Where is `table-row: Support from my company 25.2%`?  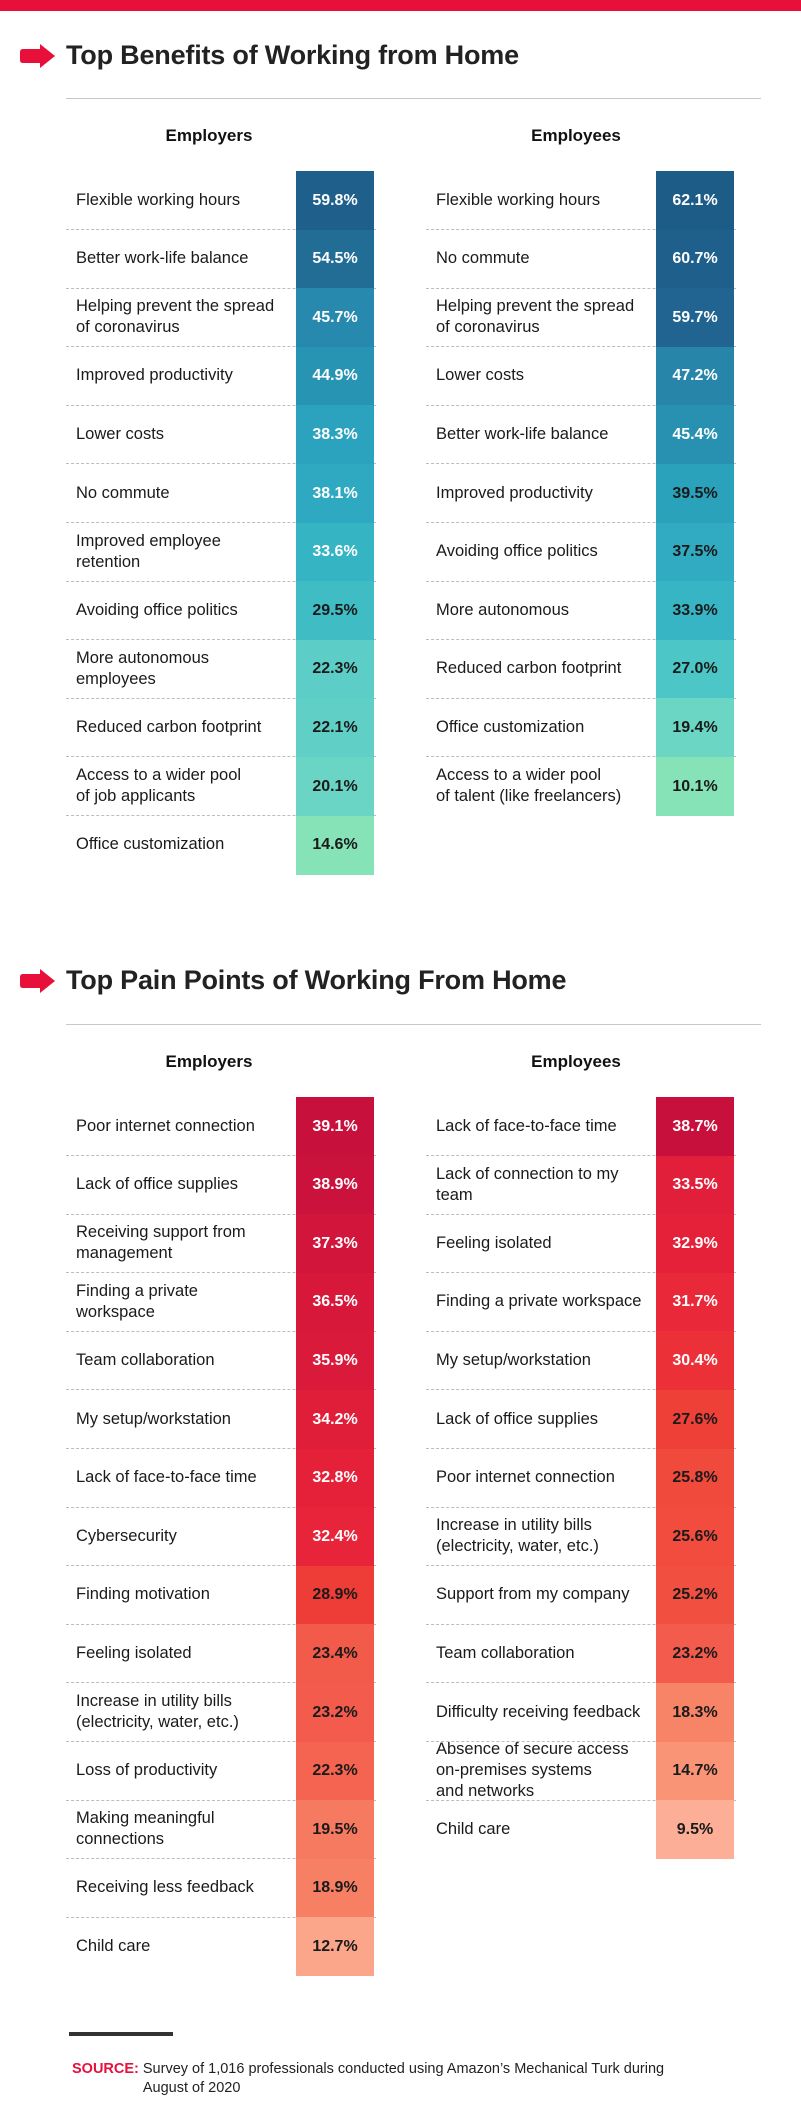
table-row: Support from my company 25.2% is located at coordinates (581, 1595).